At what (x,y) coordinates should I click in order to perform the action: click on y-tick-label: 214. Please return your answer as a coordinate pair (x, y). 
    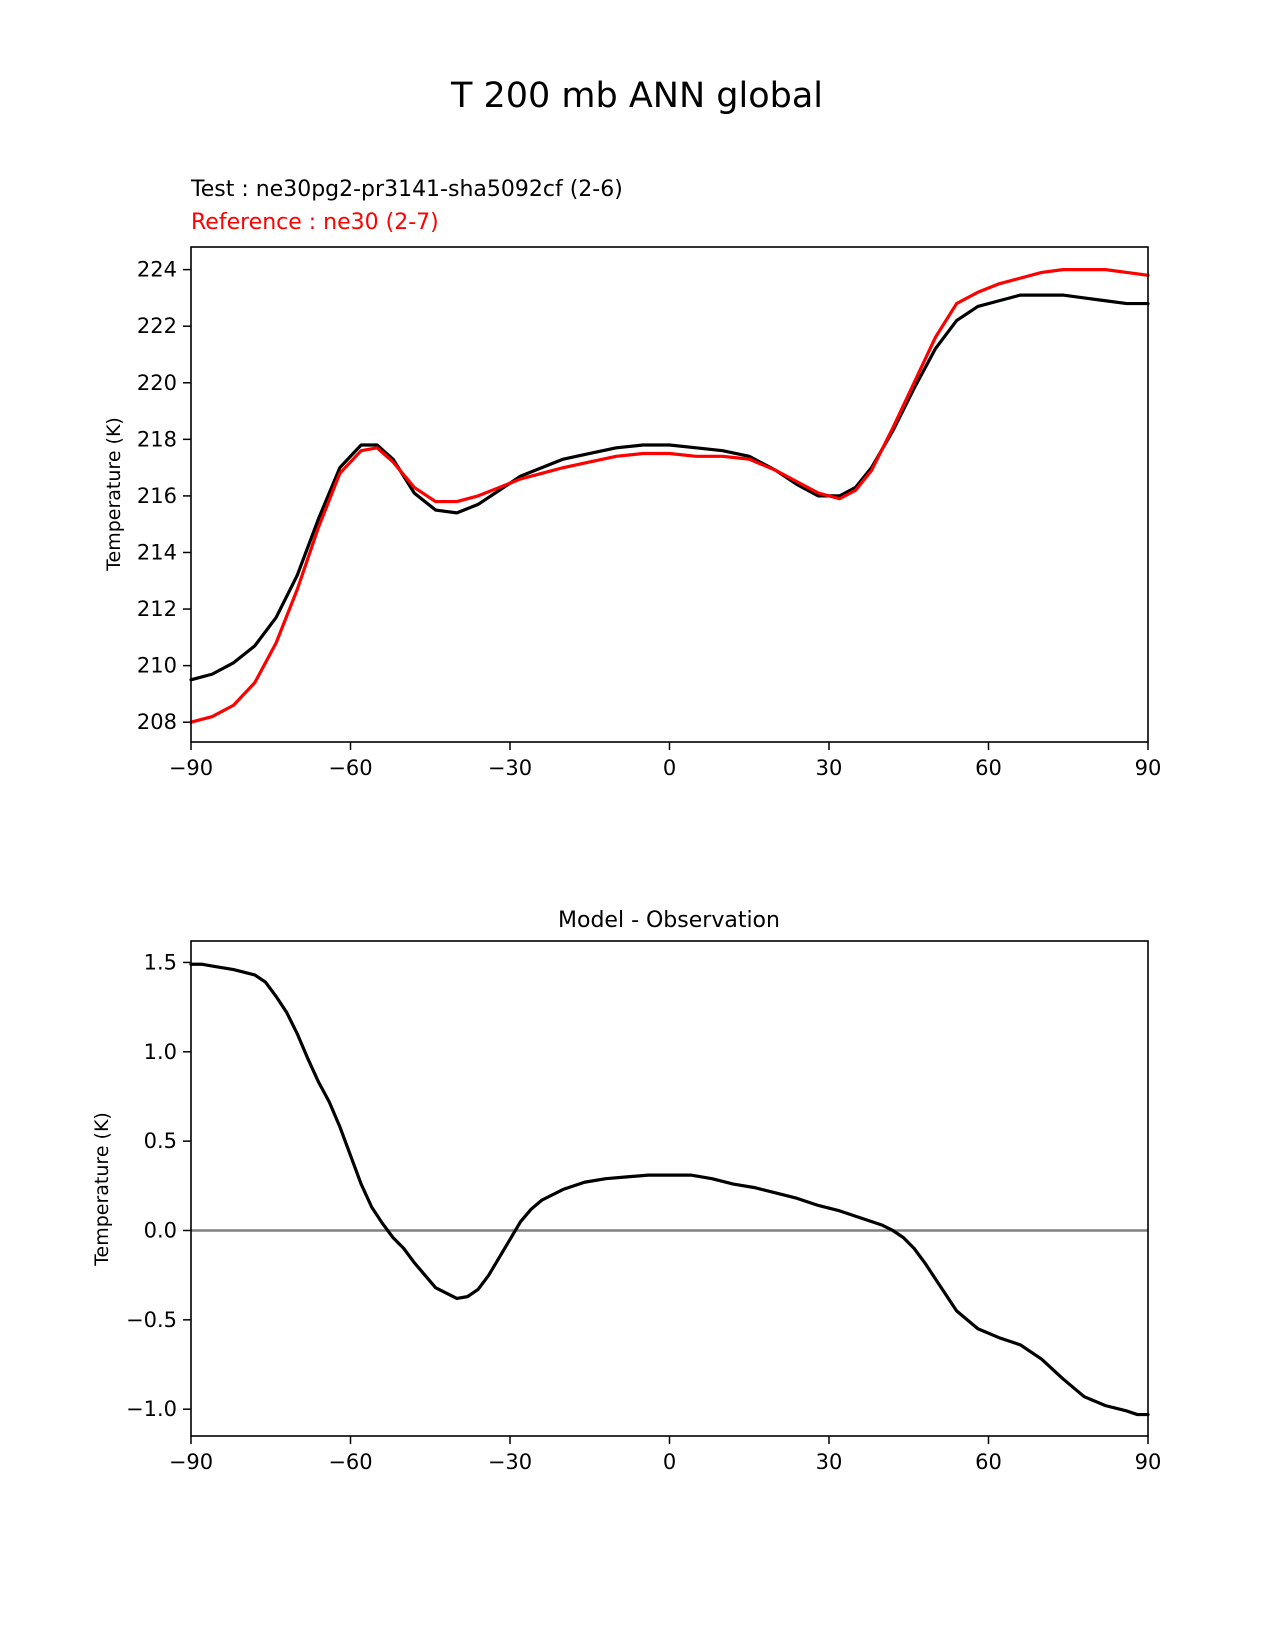
    Looking at the image, I should click on (157, 552).